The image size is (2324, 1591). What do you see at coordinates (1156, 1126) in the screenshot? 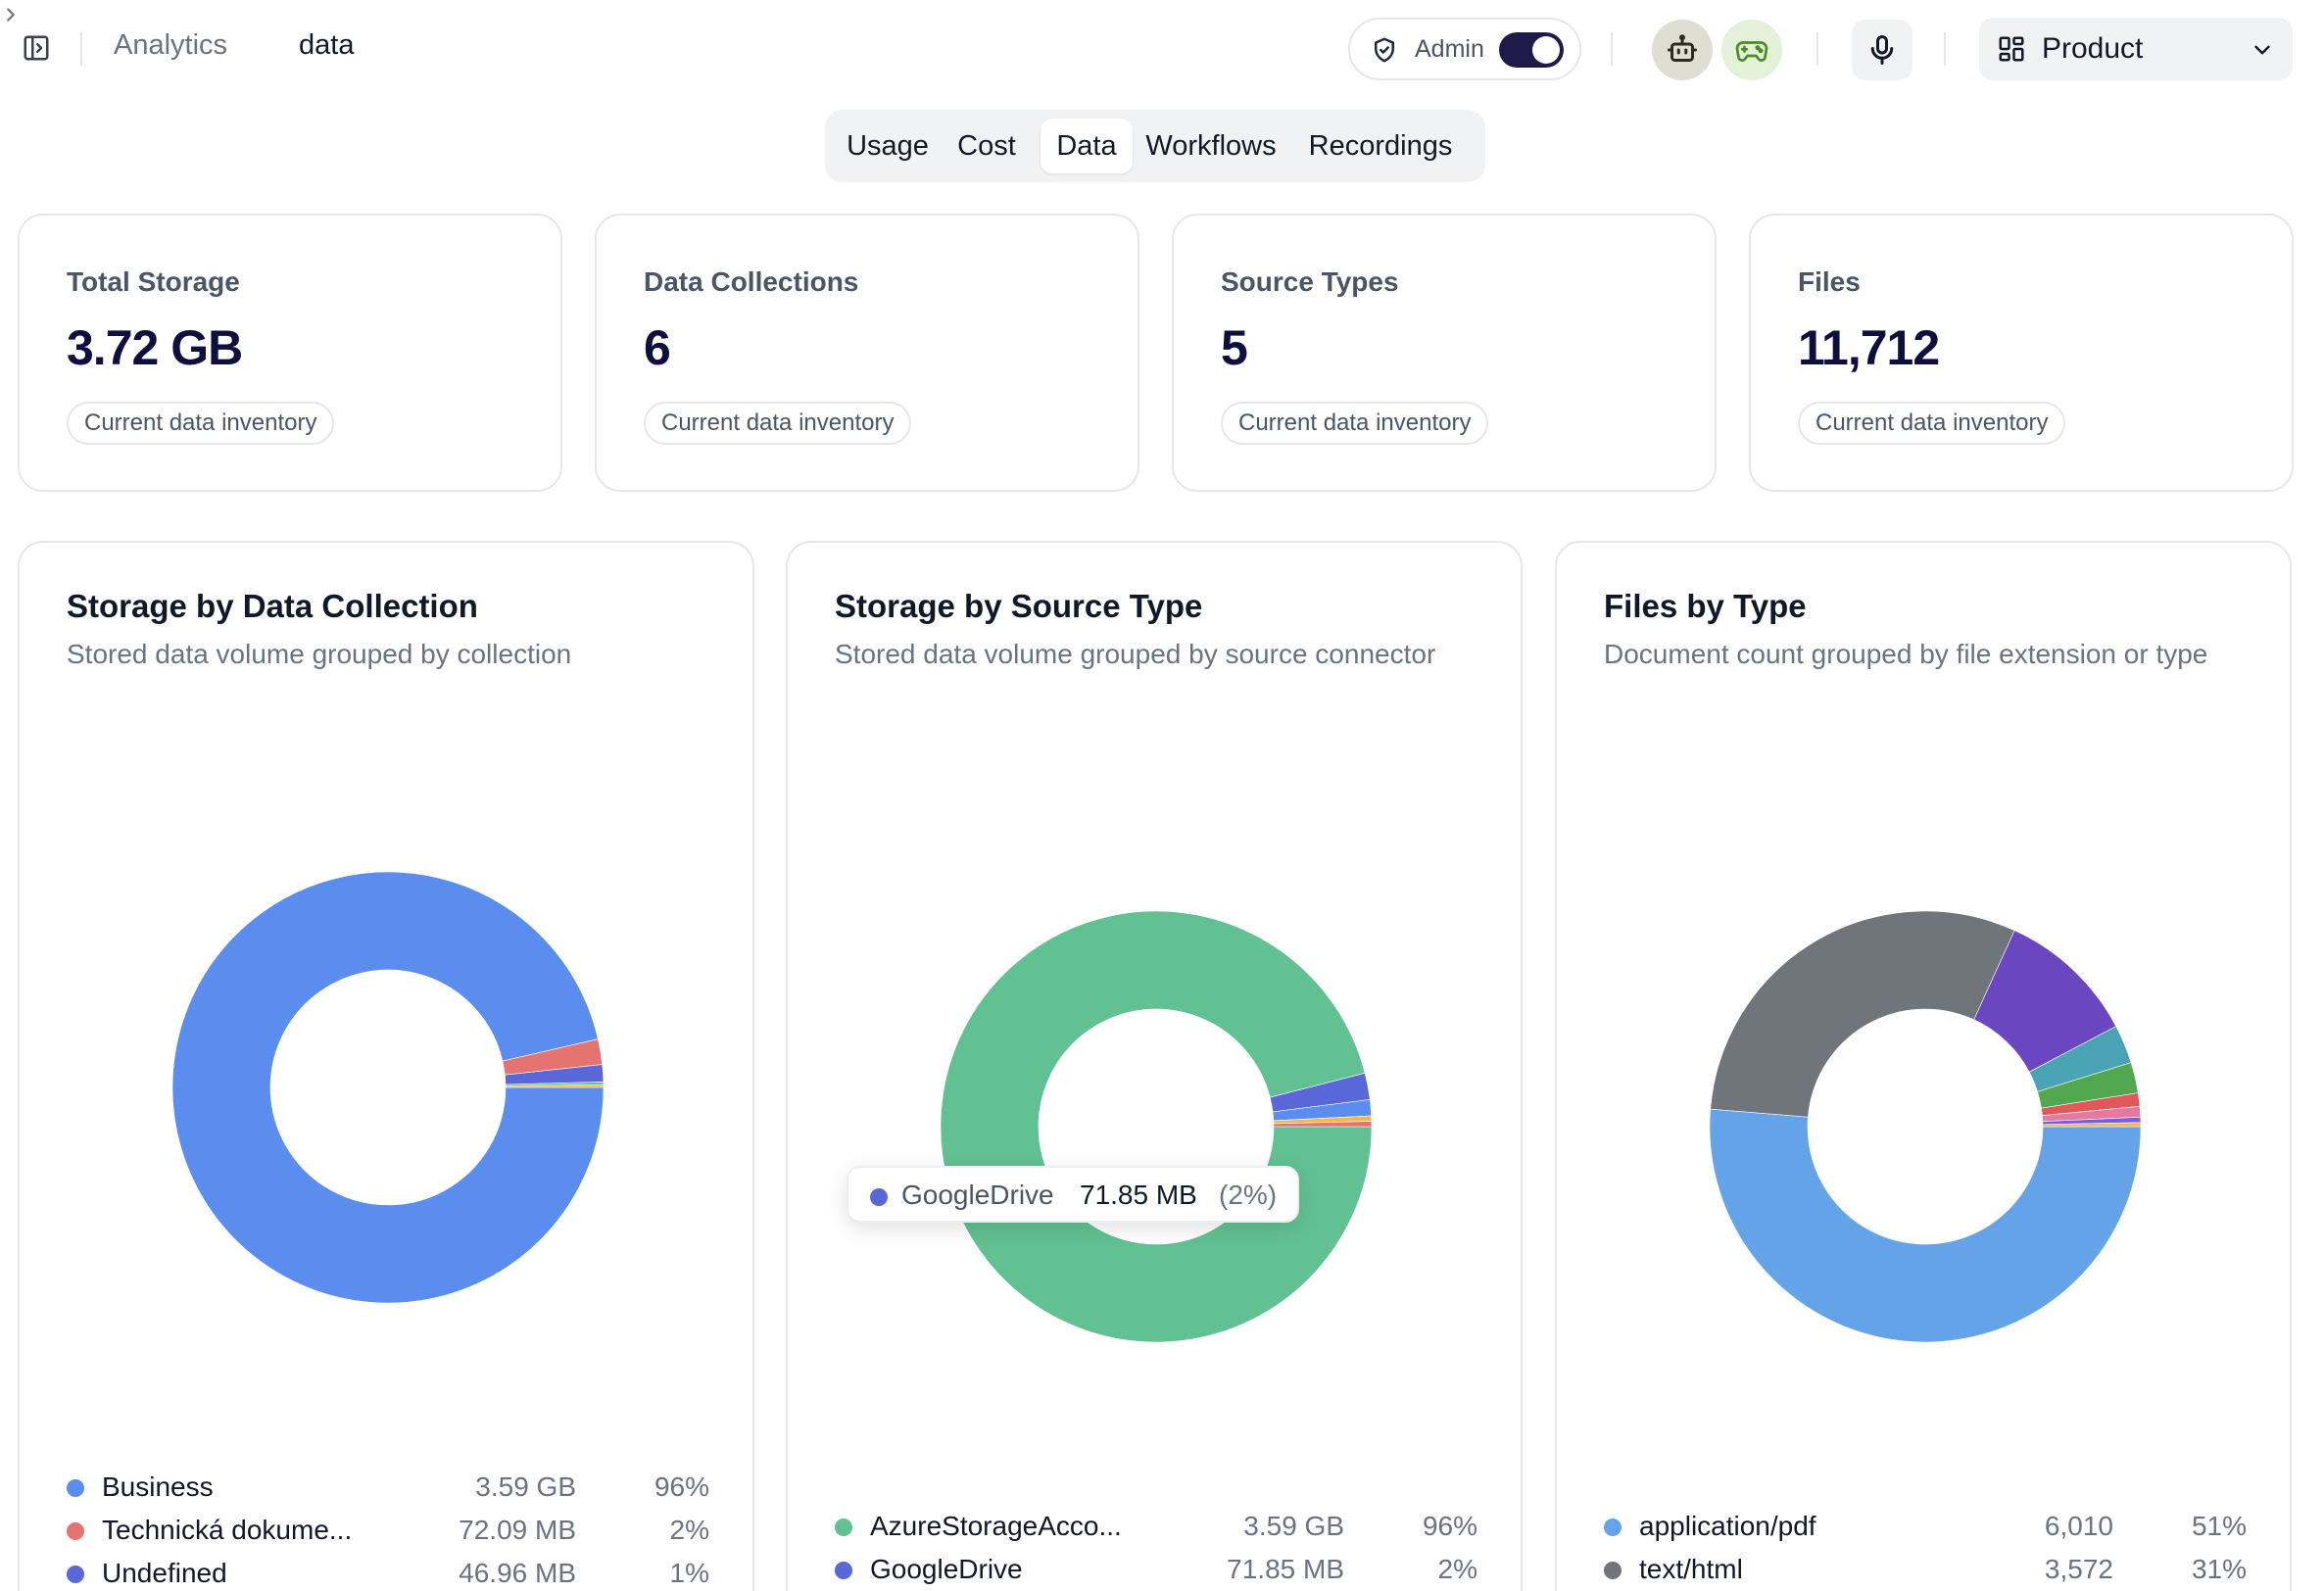
I see `donut-chart-storage-by-source` at bounding box center [1156, 1126].